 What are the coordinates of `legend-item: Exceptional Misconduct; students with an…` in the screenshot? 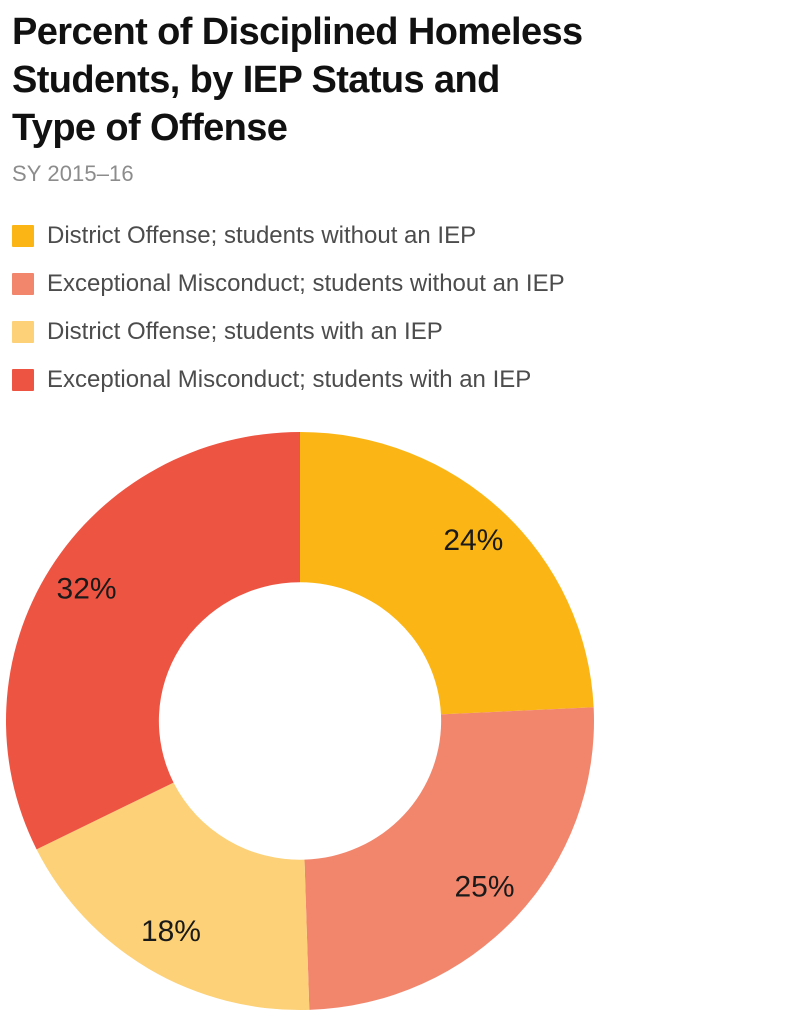 It's located at (407, 380).